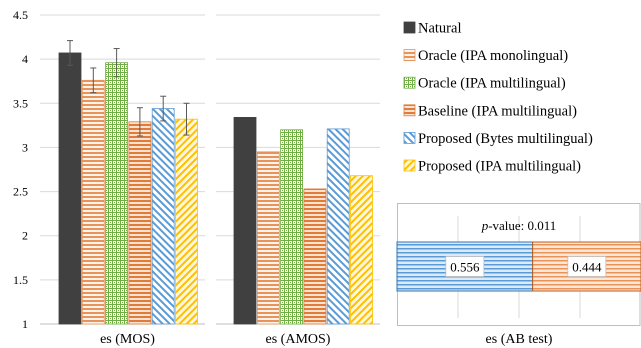  What do you see at coordinates (127, 339) in the screenshot?
I see `x-axis-label: es (MOS)` at bounding box center [127, 339].